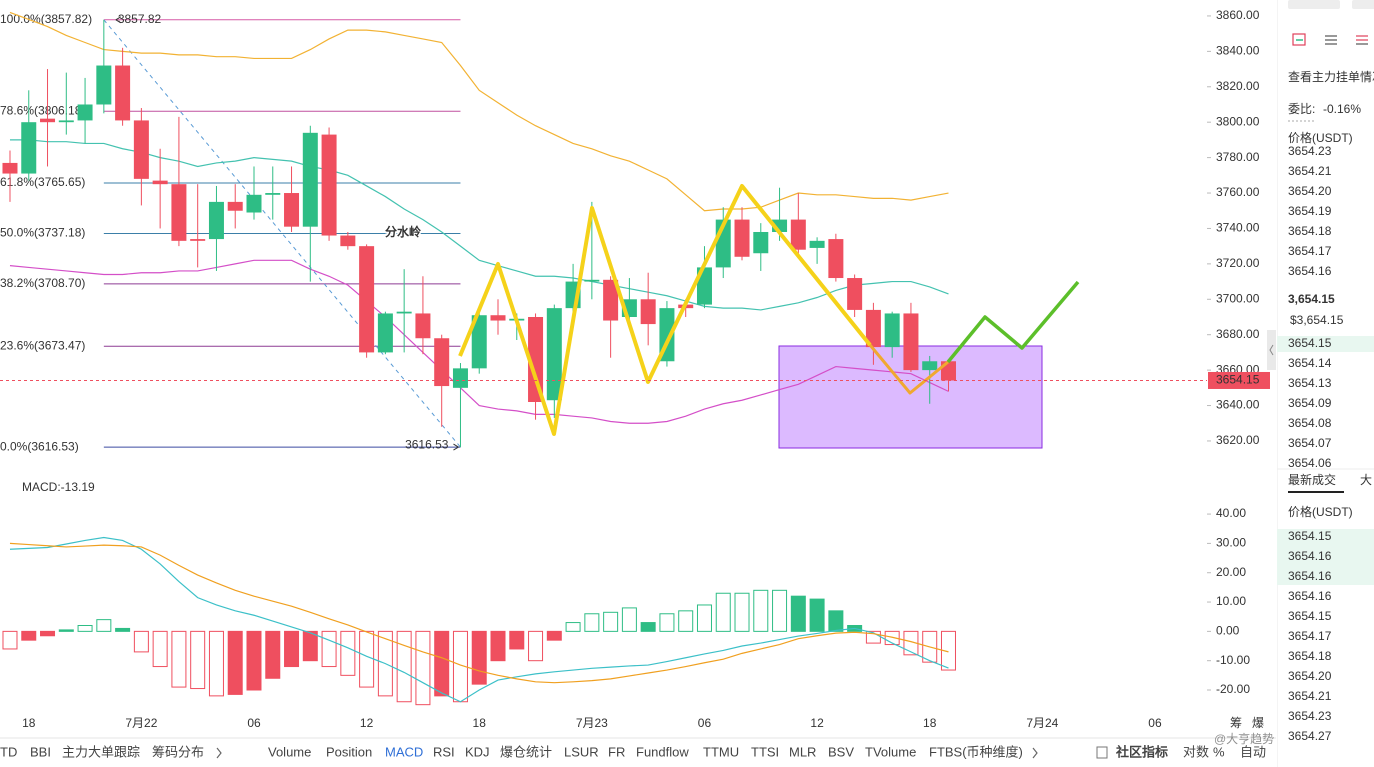 The image size is (1374, 767). Describe the element at coordinates (1331, 77) in the screenshot. I see `depth-prompt: 查看主力挂单情况` at that location.